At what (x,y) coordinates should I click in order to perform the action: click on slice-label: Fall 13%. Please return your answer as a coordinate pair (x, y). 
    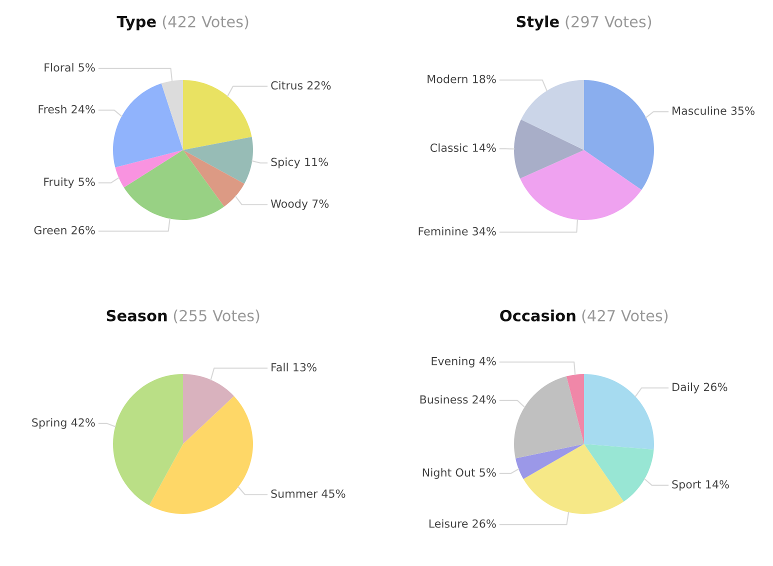
    Looking at the image, I should click on (294, 367).